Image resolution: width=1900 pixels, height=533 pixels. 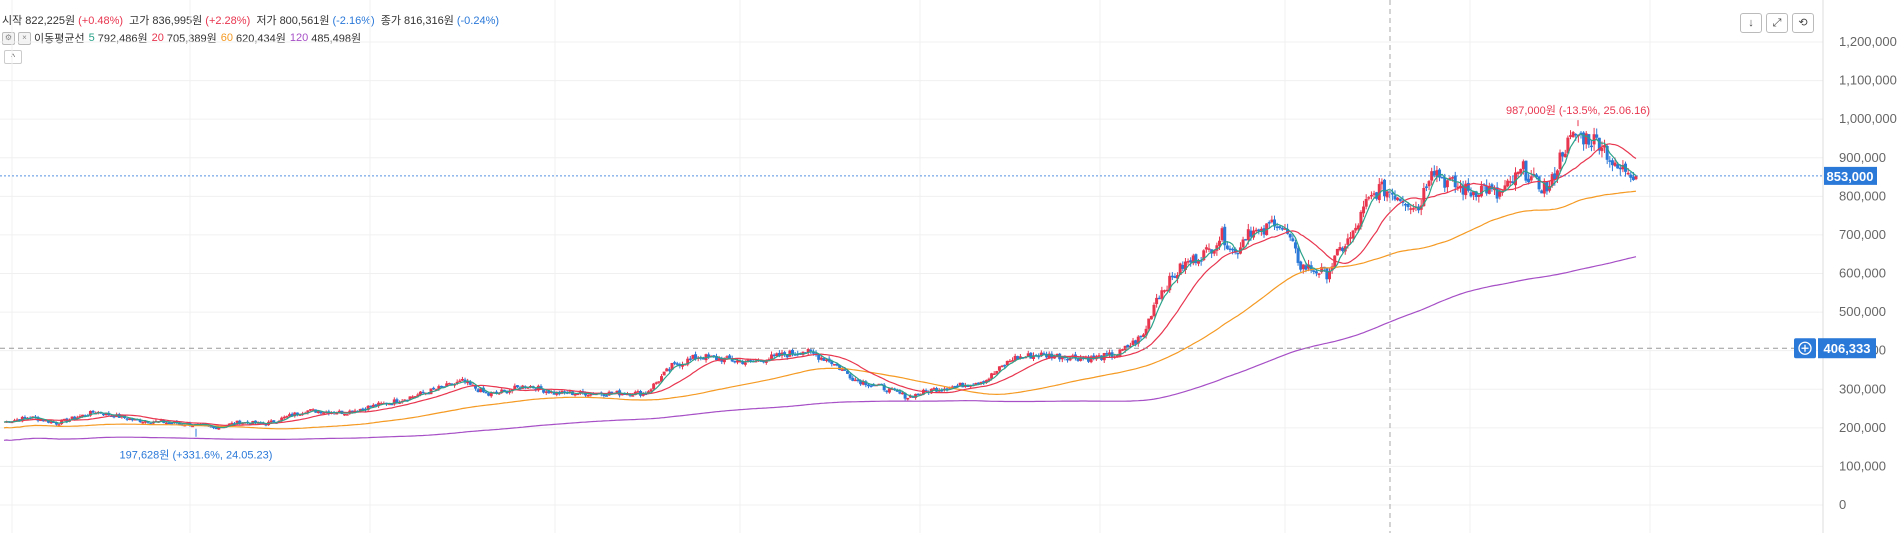 What do you see at coordinates (13, 57) in the screenshot?
I see `collapse-legend-button: ^` at bounding box center [13, 57].